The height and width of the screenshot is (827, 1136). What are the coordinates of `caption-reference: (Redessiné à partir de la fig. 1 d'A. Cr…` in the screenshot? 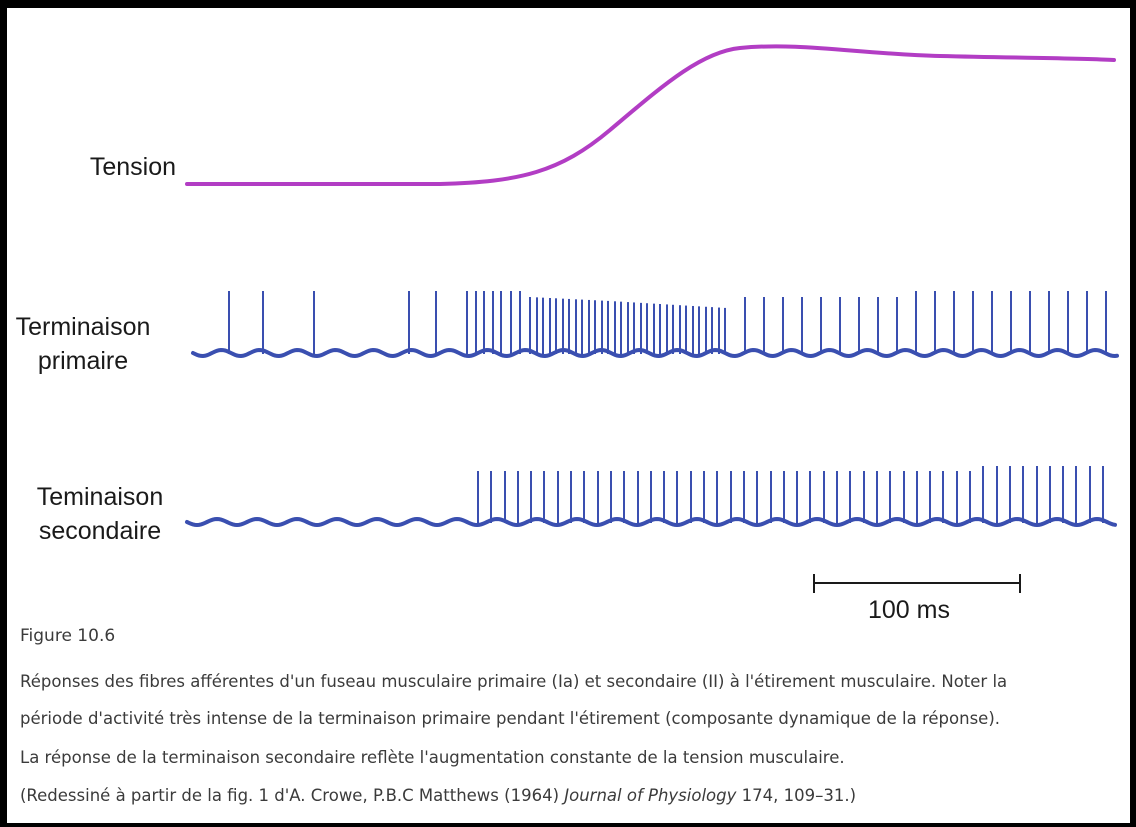 It's located at (438, 795).